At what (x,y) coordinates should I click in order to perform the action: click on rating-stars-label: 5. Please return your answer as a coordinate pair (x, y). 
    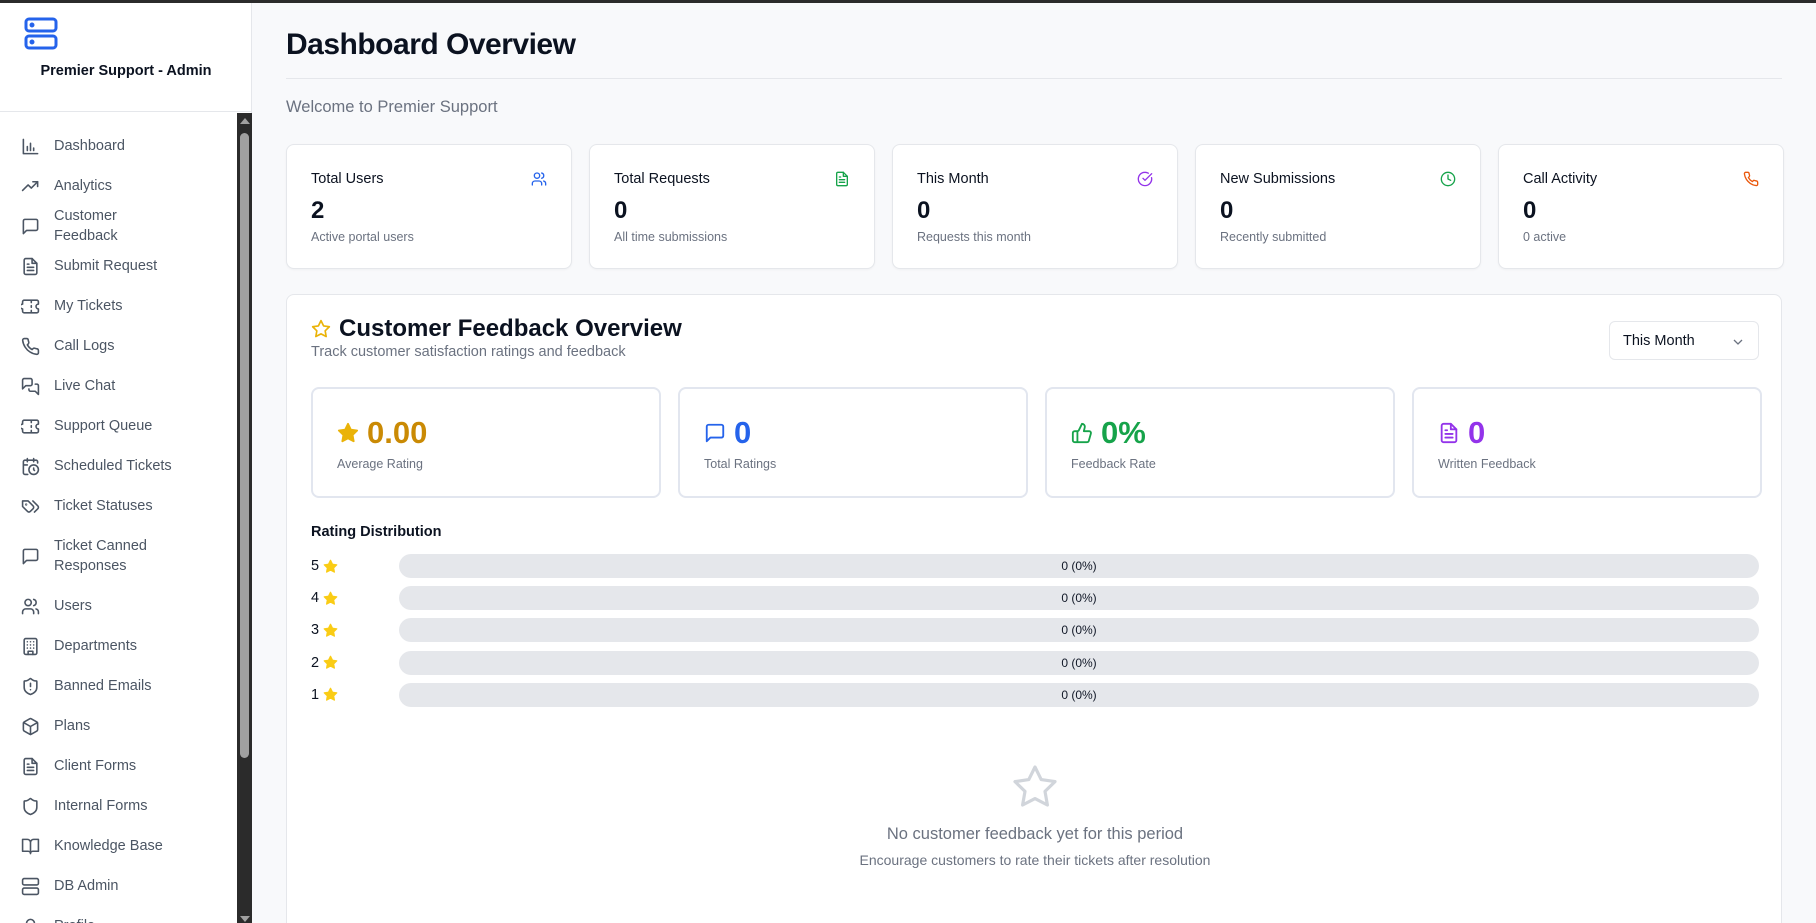
    Looking at the image, I should click on (315, 566).